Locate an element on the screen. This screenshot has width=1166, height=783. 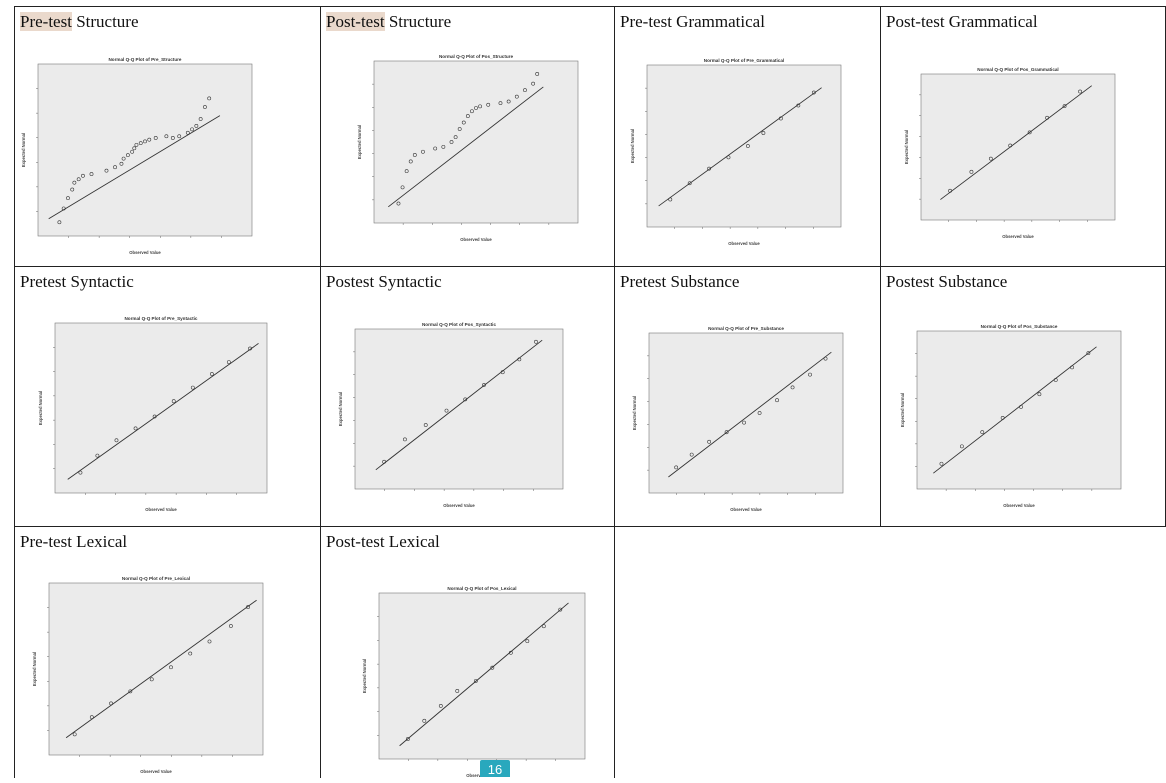
cell-title: Post-test Lexical is located at coordinates (383, 542).